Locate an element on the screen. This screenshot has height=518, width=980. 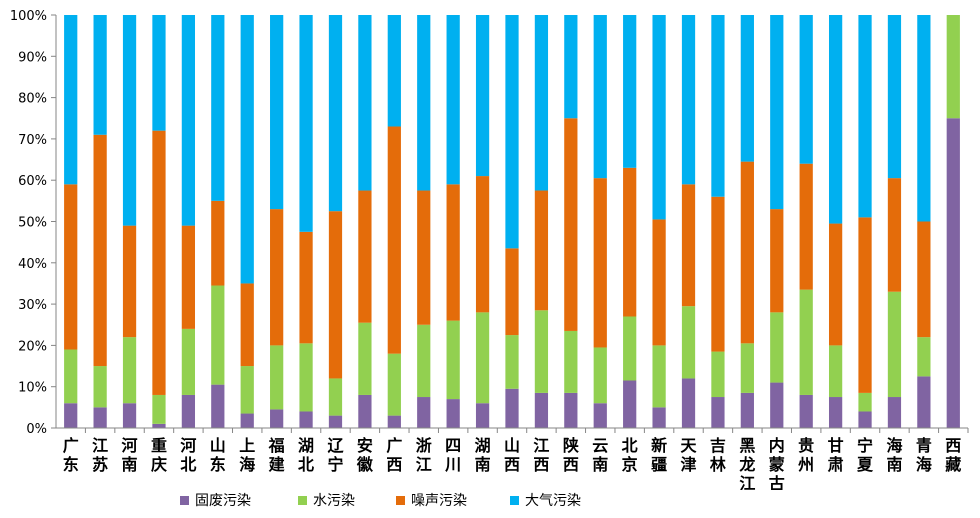
x-tick-label: 京 is located at coordinates (630, 464).